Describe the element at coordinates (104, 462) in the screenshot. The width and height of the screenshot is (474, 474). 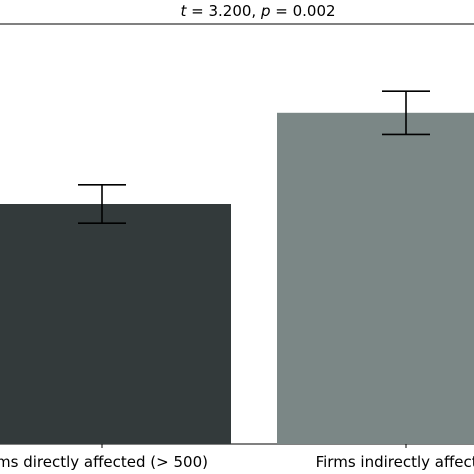
I see `x-tick-label-1: ms directly affected (> 500)` at that location.